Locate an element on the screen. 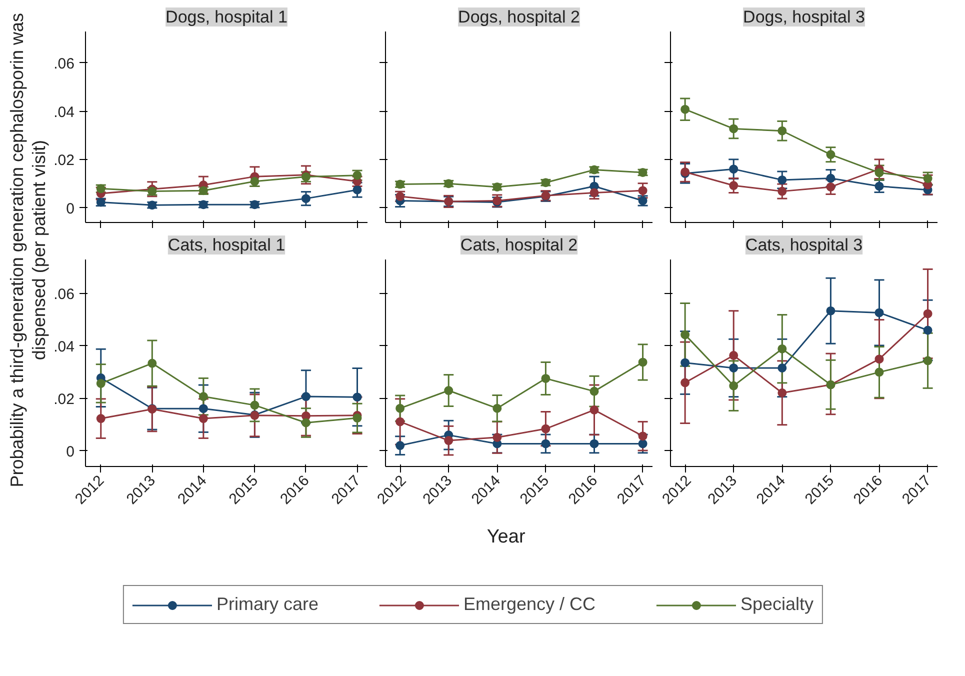 This screenshot has width=965, height=676. y-axis-title: Probability a third-generation generation cephalosporin was dispensed (per patient visit) is located at coordinates (28, 250).